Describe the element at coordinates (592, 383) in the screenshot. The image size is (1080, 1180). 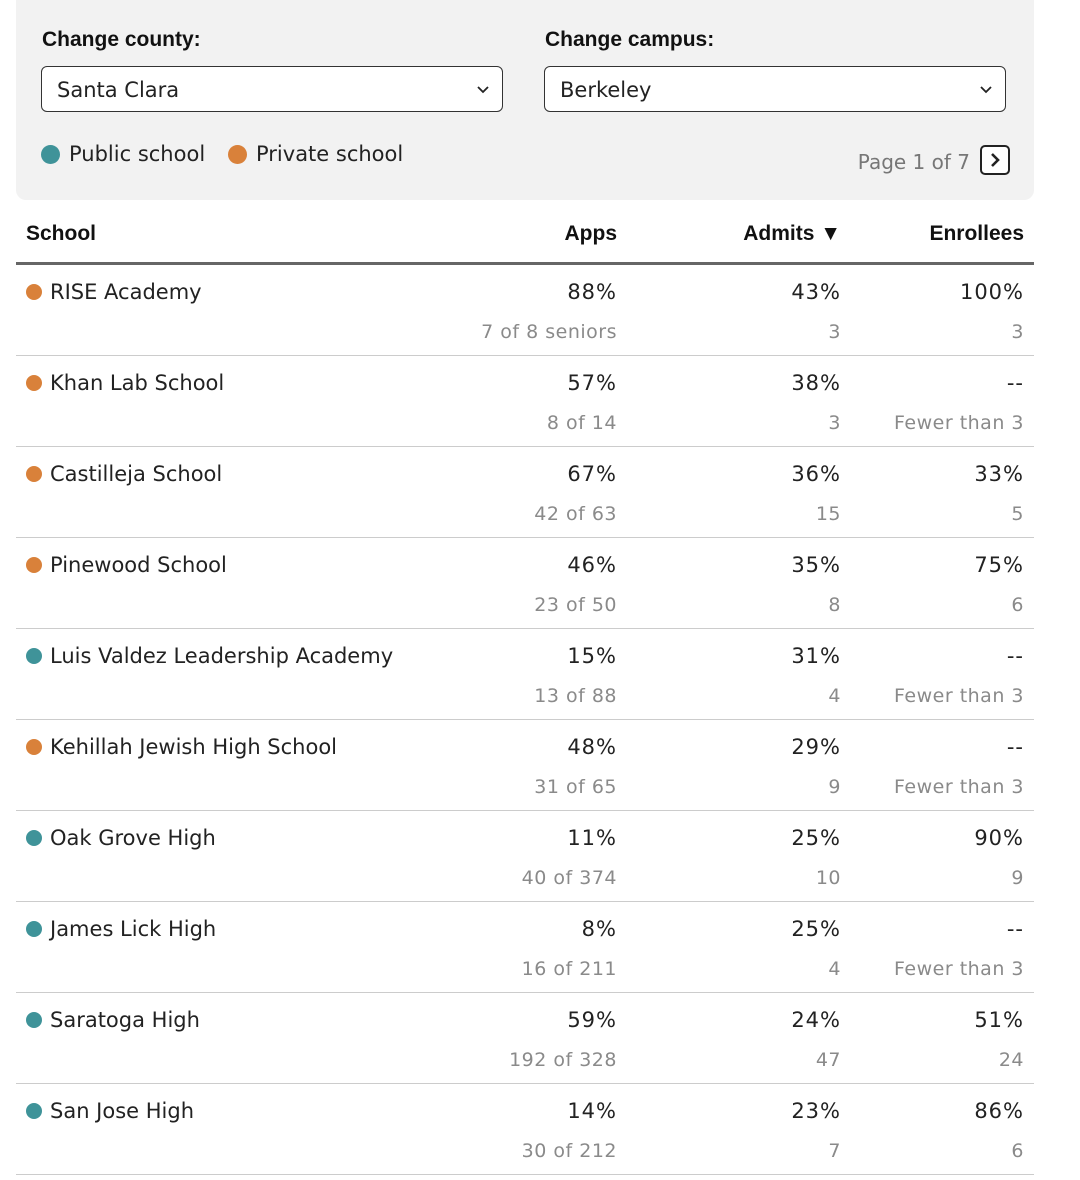
I see `apps-percent: 57%` at that location.